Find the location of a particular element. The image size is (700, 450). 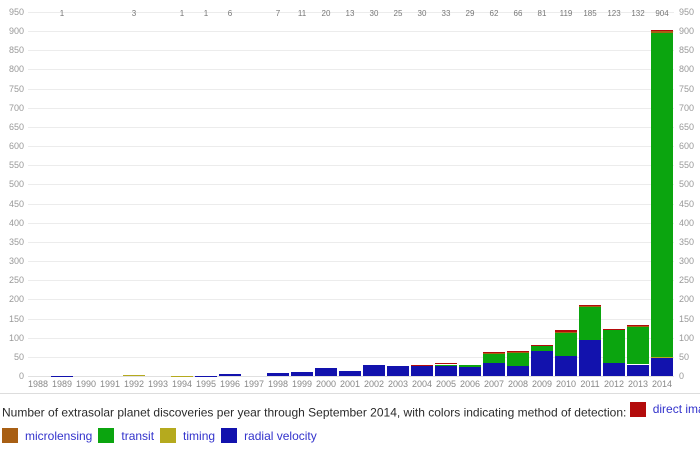

x-axis-year-label: 1992 is located at coordinates (134, 384).